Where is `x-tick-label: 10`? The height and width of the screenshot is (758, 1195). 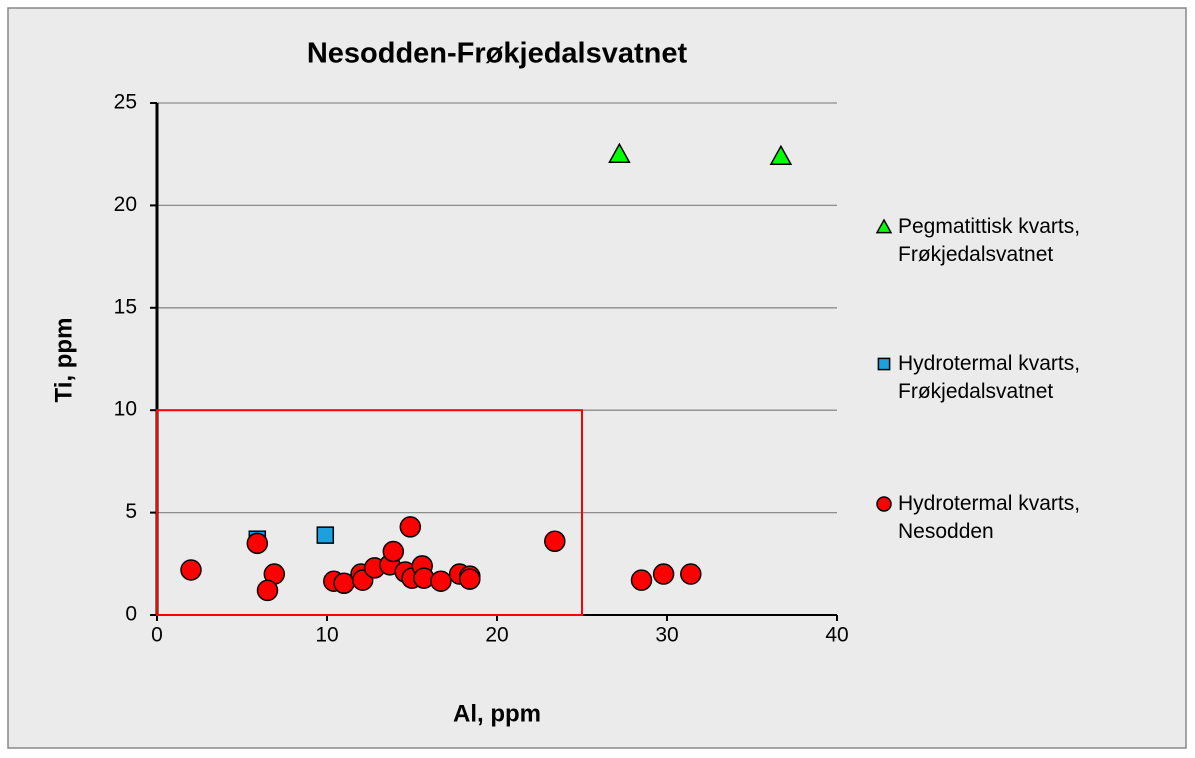 x-tick-label: 10 is located at coordinates (326, 635).